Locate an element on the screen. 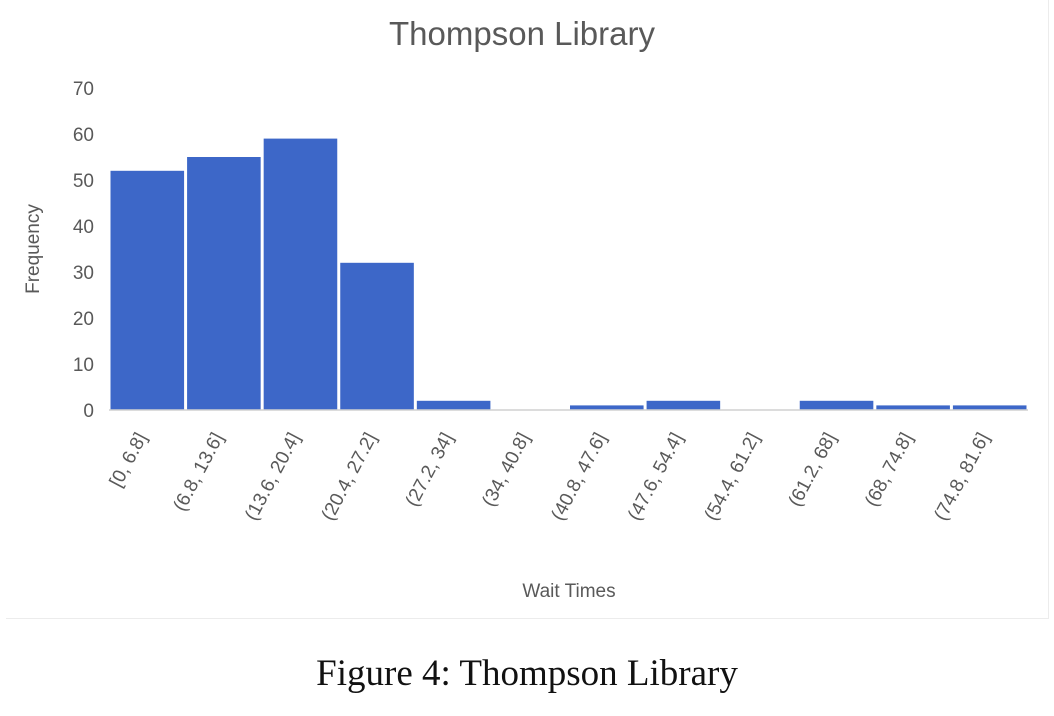 Image resolution: width=1054 pixels, height=716 pixels. y-axis-title: Frequency is located at coordinates (33, 249).